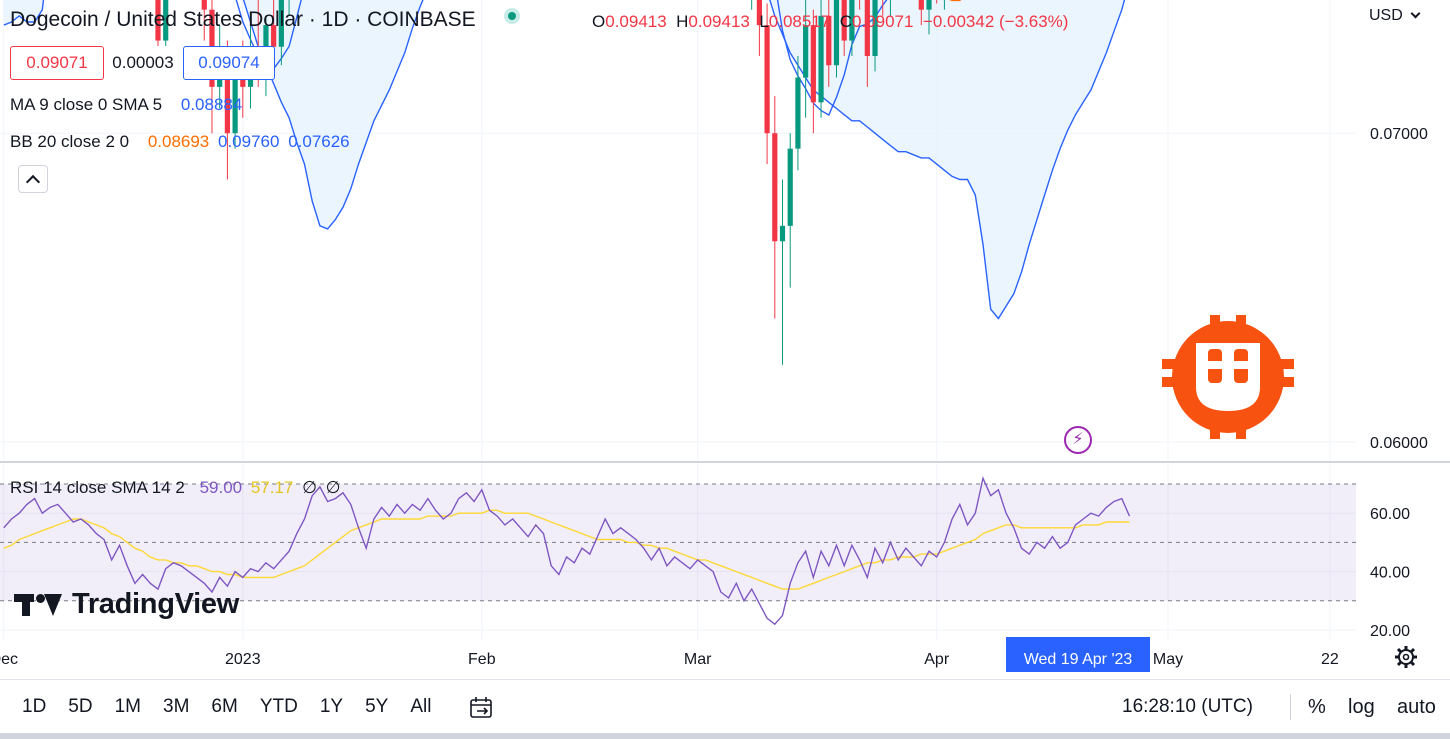  Describe the element at coordinates (482, 659) in the screenshot. I see `time-tick-label: Feb` at that location.